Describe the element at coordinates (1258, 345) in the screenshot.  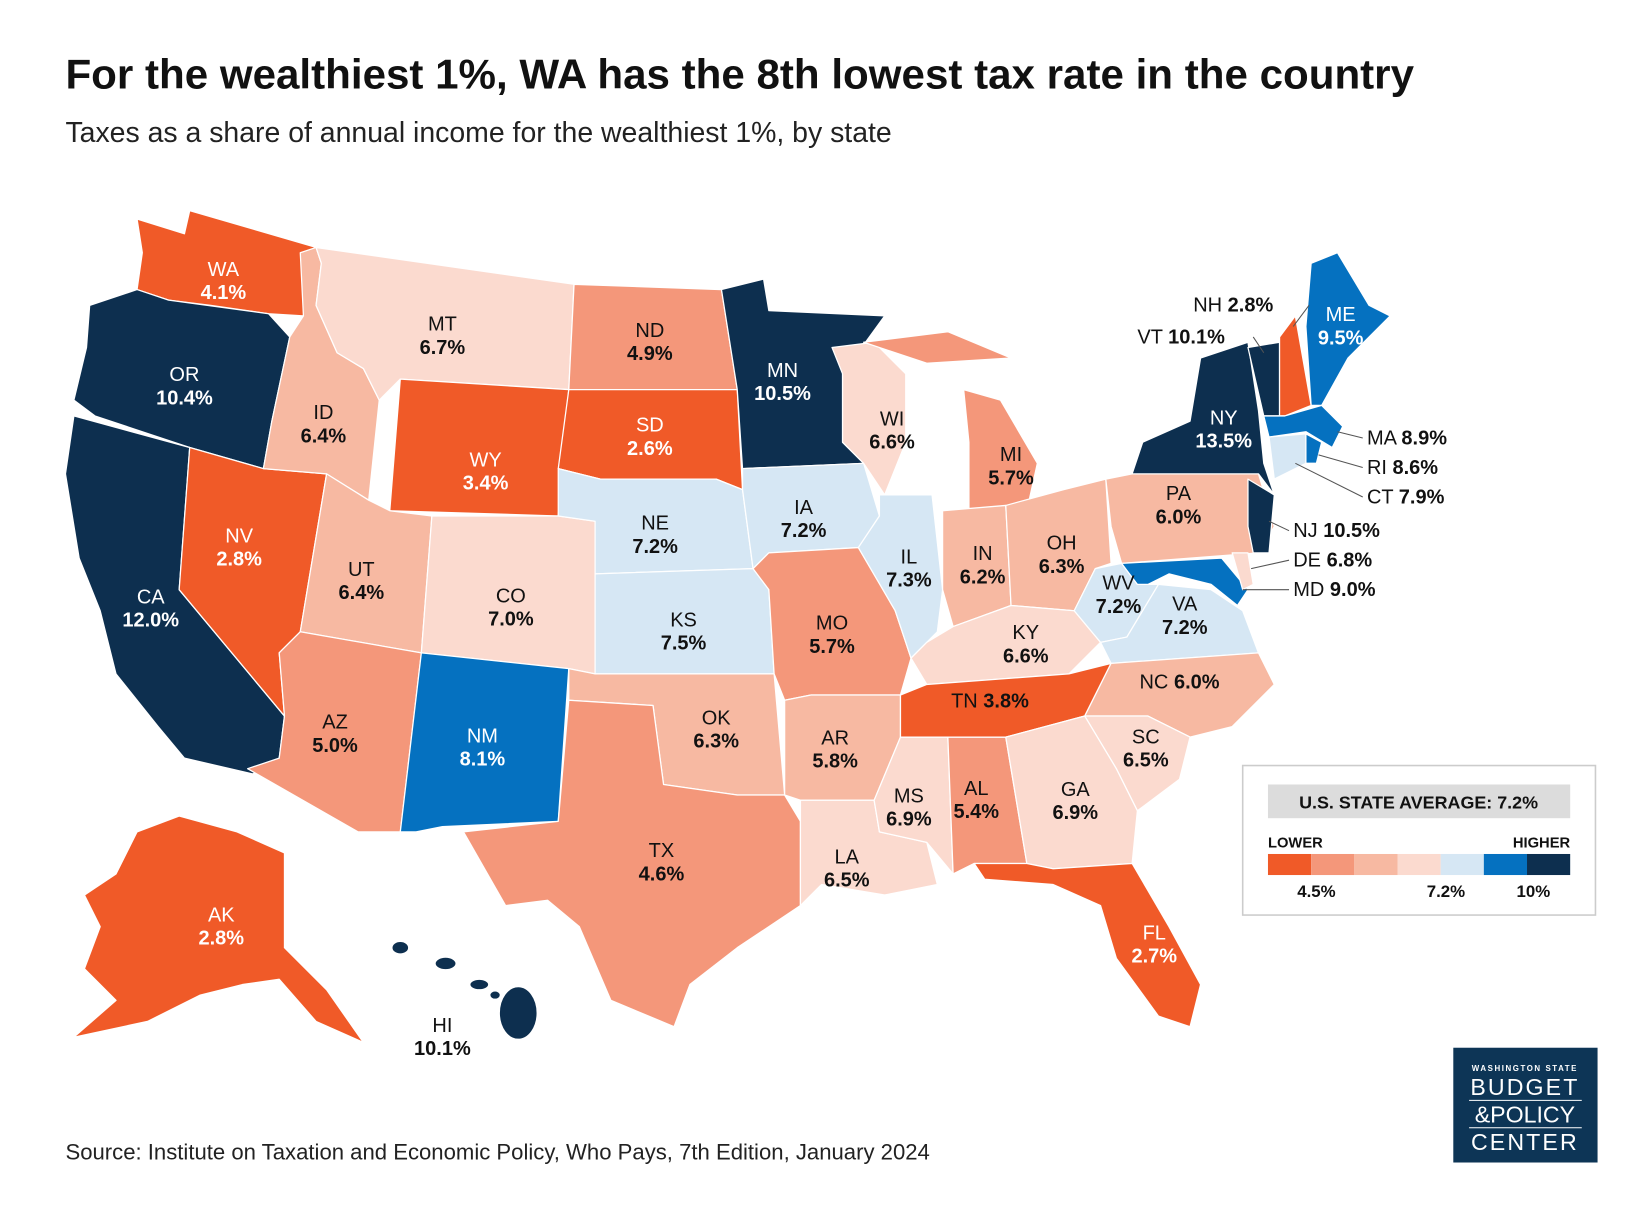
I see `leader-line-VT` at that location.